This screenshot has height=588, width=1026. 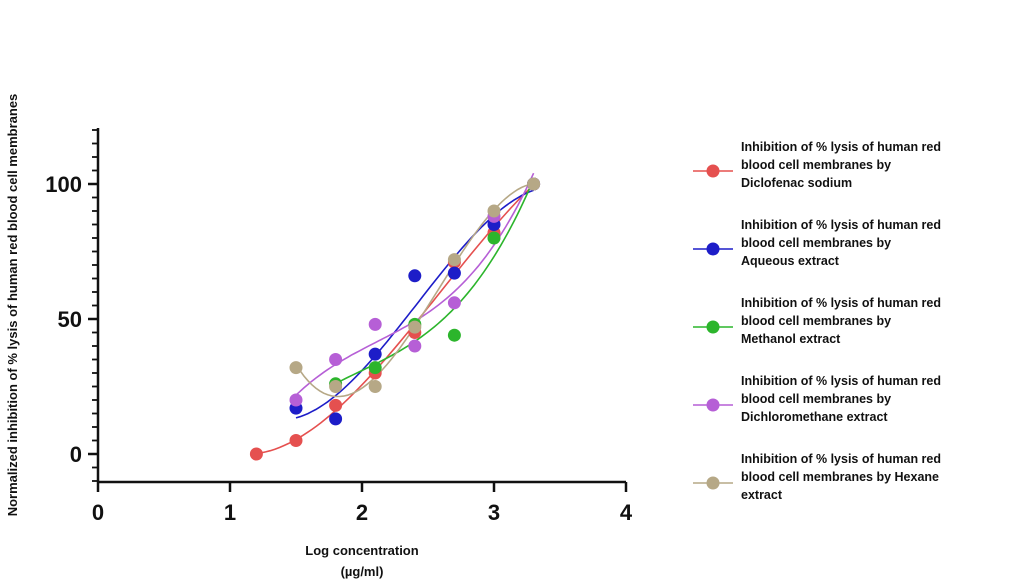 I want to click on legend-label-line: Methanol extract, so click(x=791, y=339).